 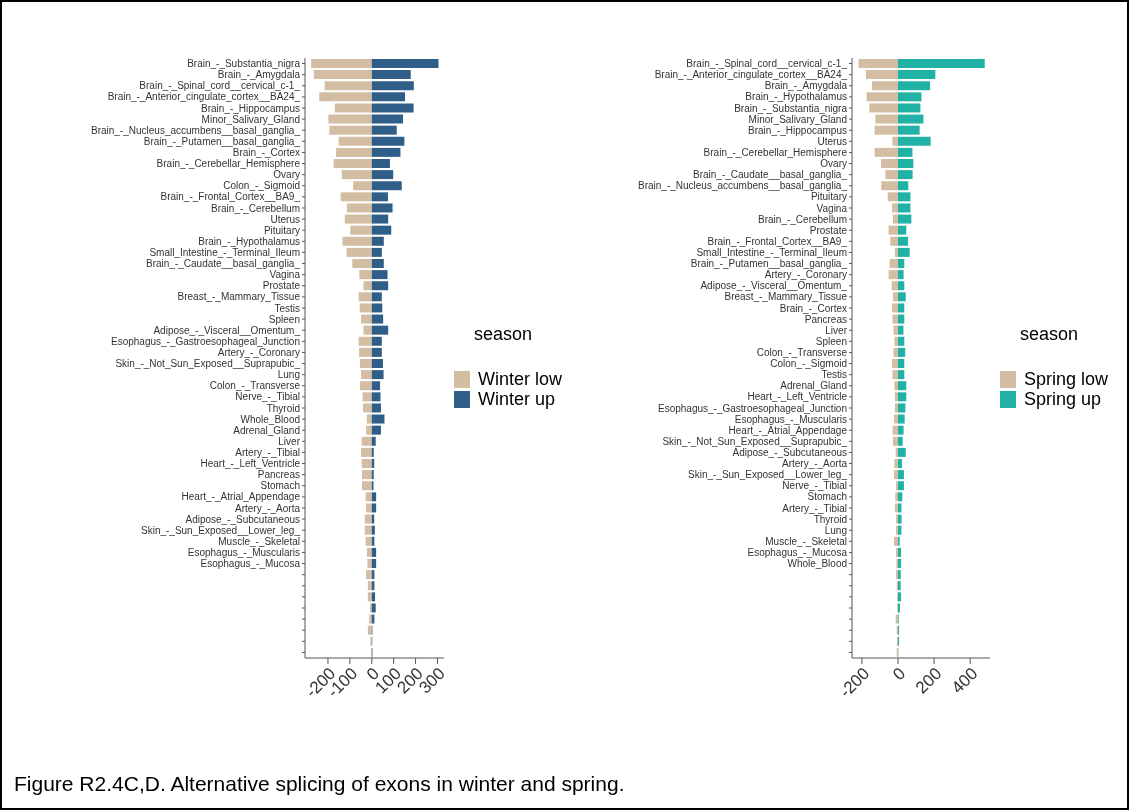 What do you see at coordinates (806, 86) in the screenshot?
I see `y-tick-label: Brain_-_Amygdala` at bounding box center [806, 86].